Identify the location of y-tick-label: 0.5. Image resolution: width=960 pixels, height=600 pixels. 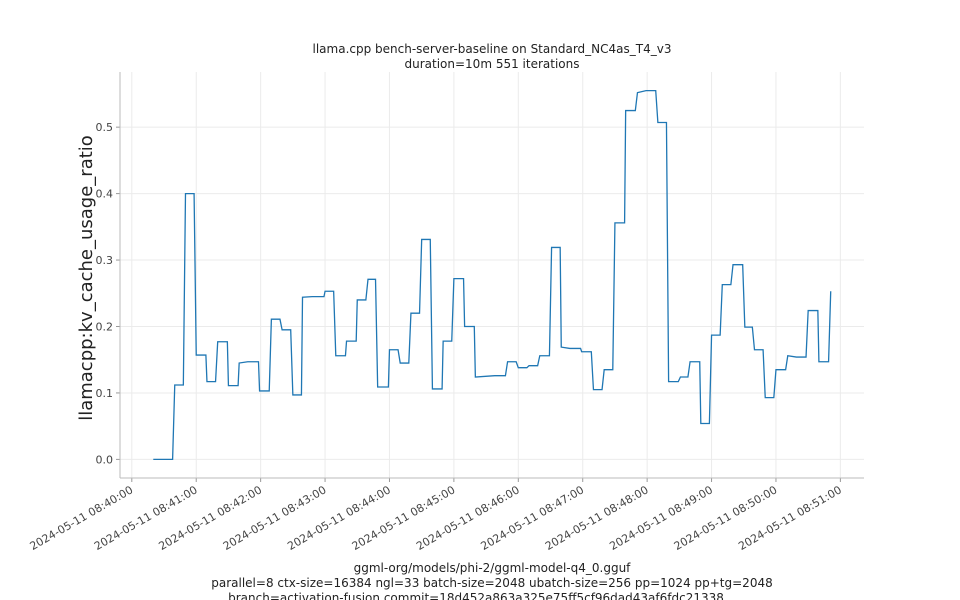
(105, 127).